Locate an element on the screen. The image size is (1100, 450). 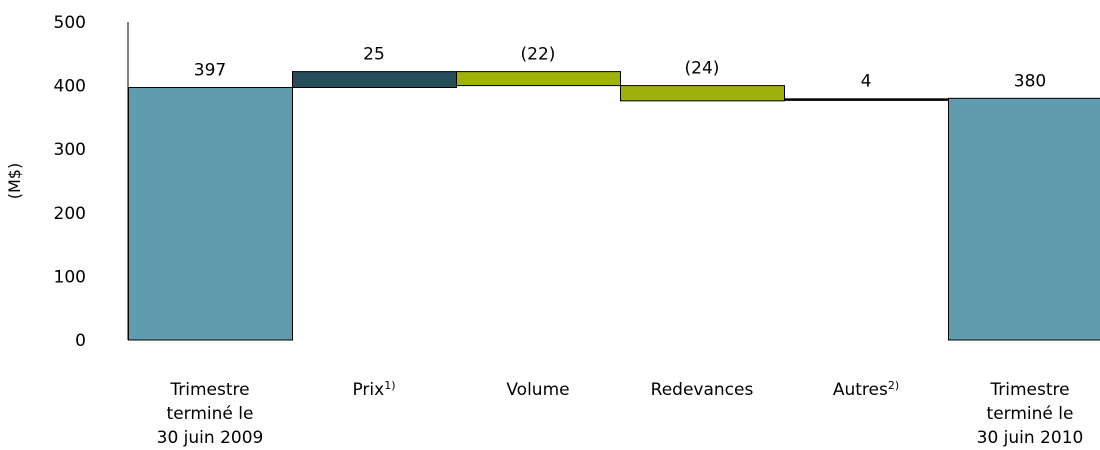
category-label-volume: Volume is located at coordinates (537, 390).